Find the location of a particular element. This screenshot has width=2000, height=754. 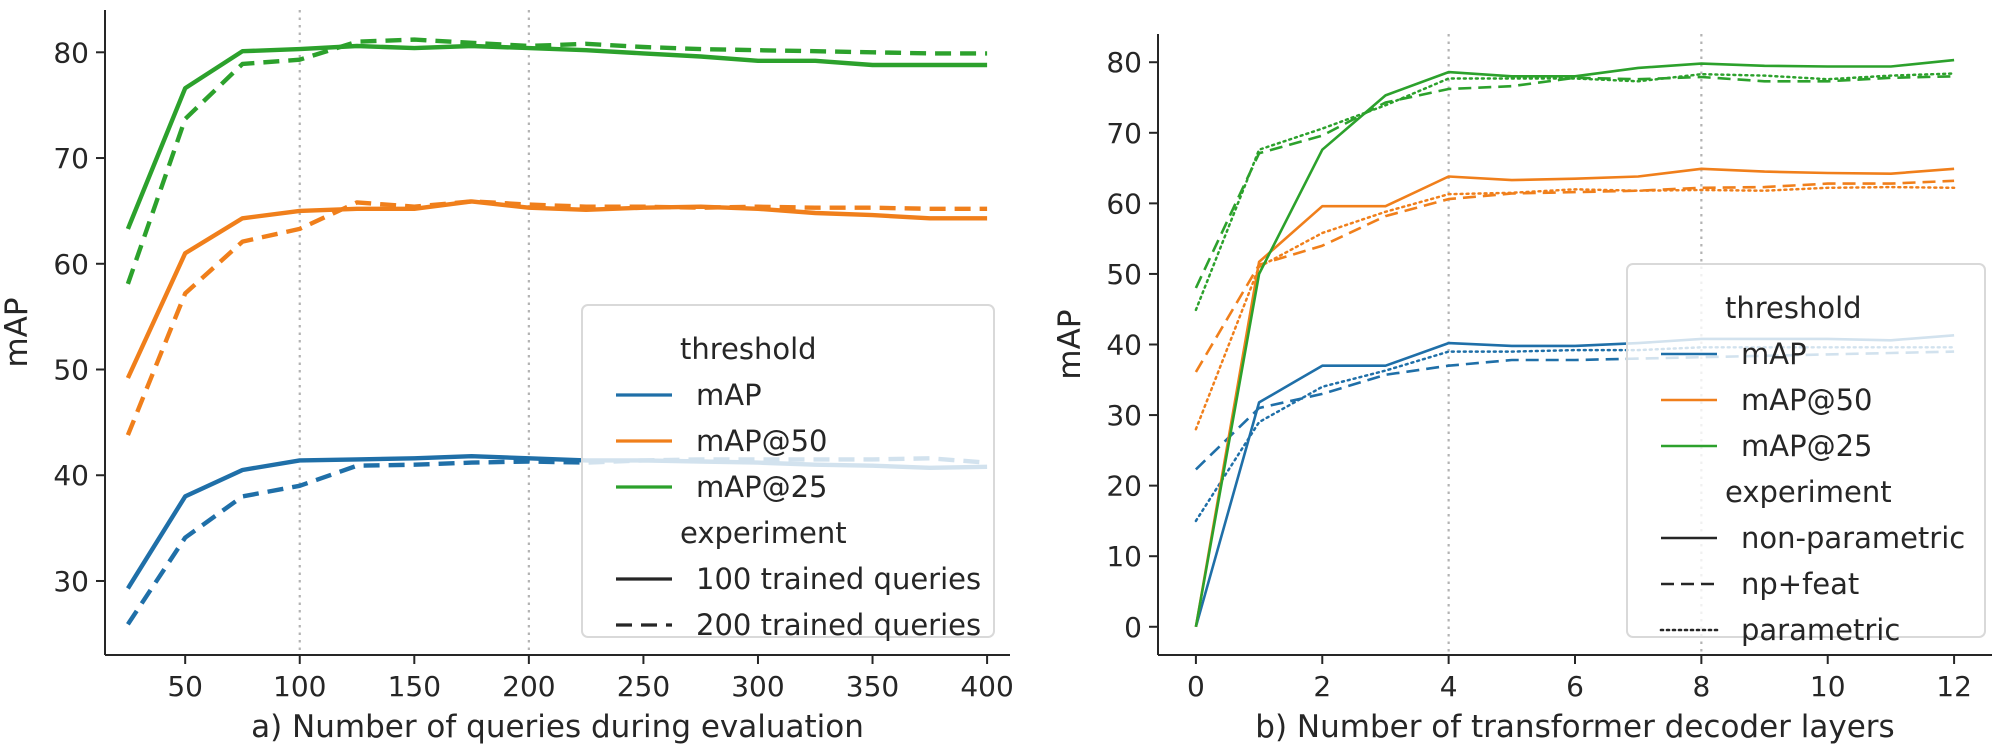

chart-b-series-map-25-np-feat is located at coordinates (1574, 182).